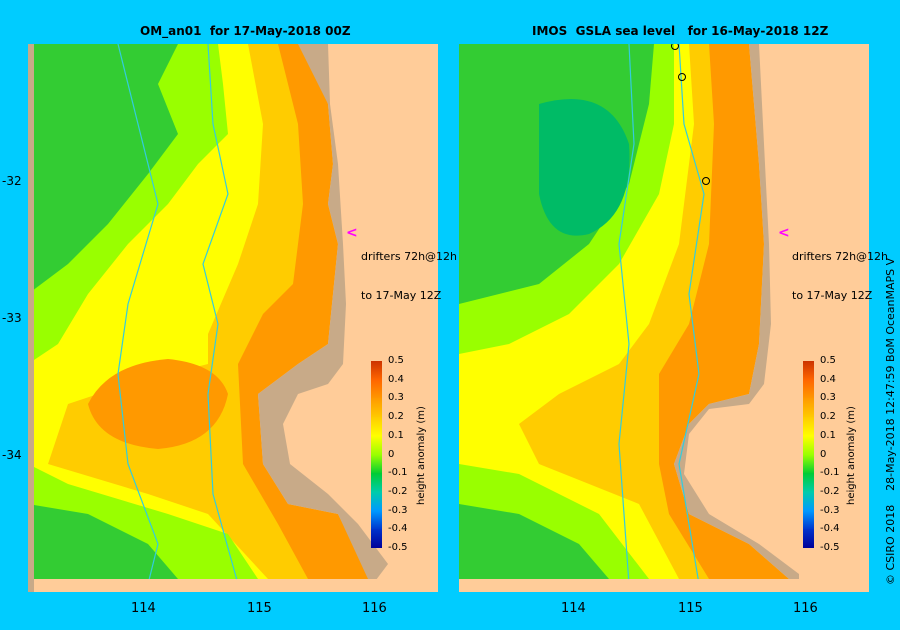 The width and height of the screenshot is (900, 630). I want to click on colorbar-left-ticks: 0.5 0.4 0.3 0.2 0.1 0 -0.1 -0.2 -0.3 -0.4 -0.5, so click(408, 455).